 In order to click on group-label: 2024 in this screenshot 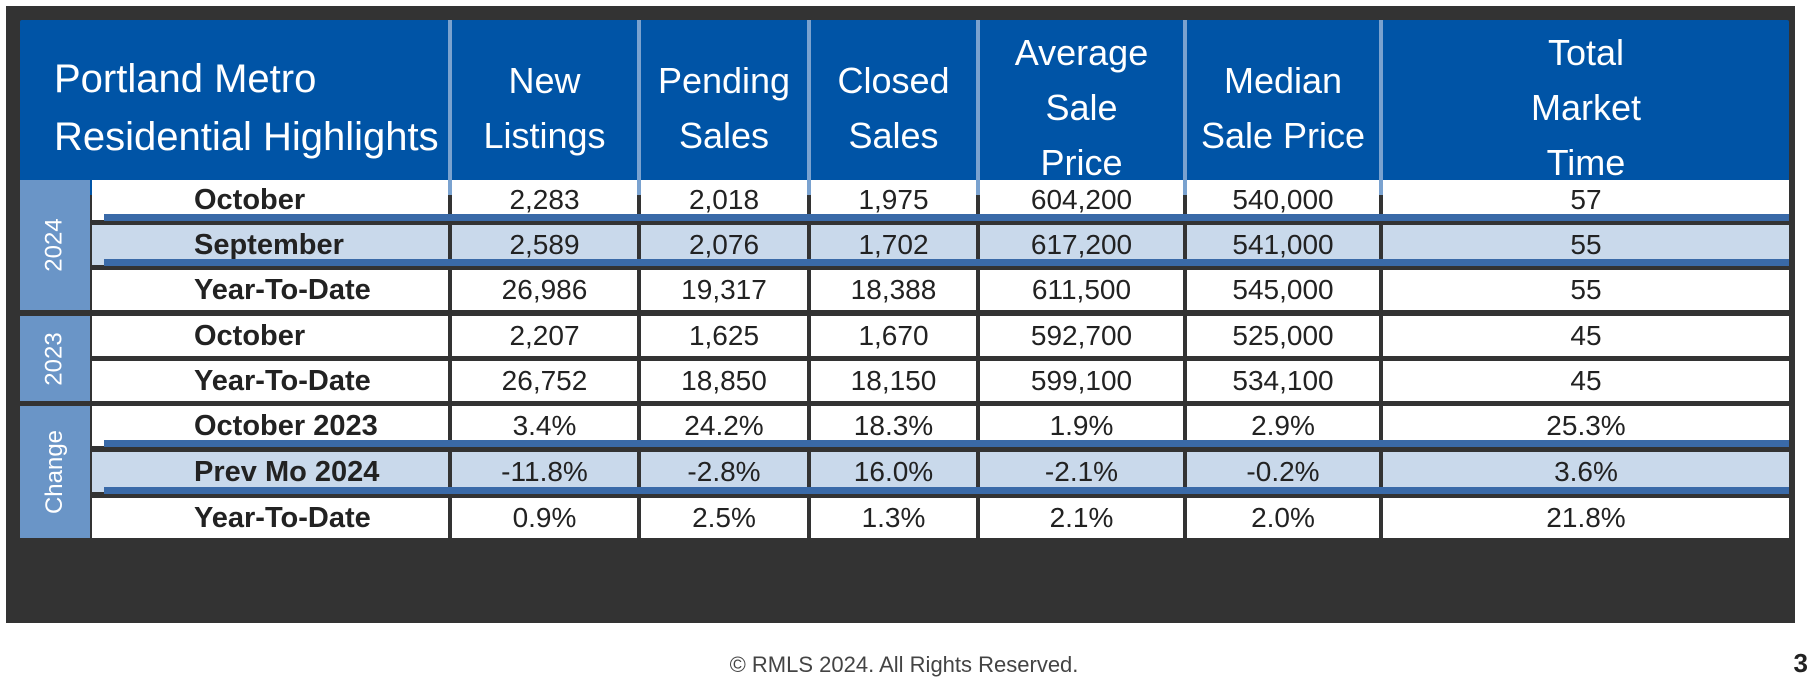, I will do `click(54, 245)`.